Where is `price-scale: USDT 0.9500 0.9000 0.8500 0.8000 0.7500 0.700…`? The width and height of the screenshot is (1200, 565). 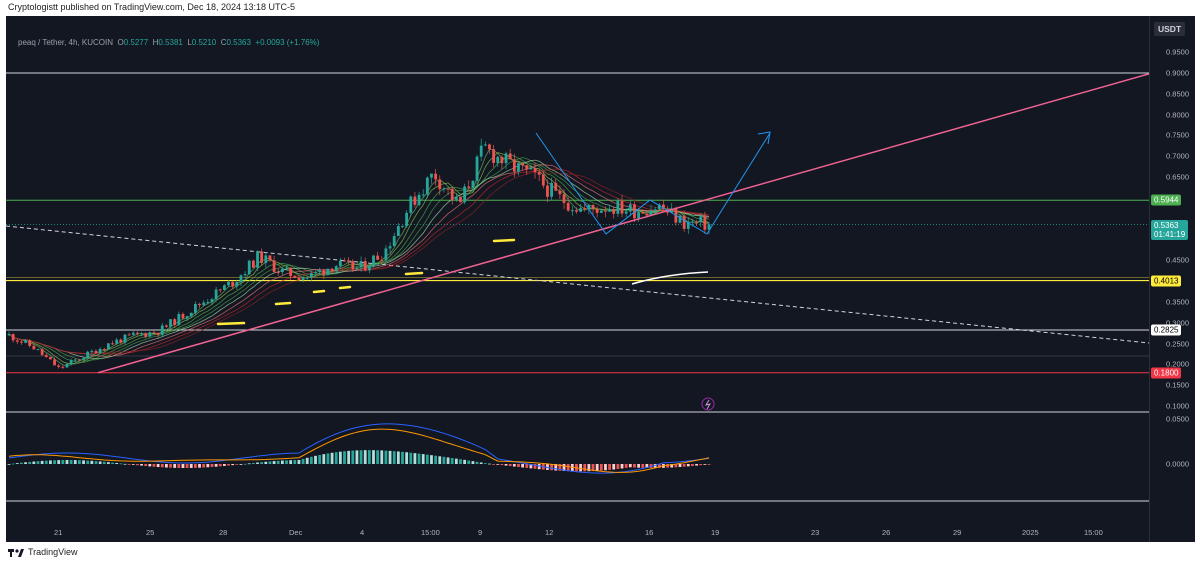
price-scale: USDT 0.9500 0.9000 0.8500 0.8000 0.7500 0.700… is located at coordinates (1172, 279).